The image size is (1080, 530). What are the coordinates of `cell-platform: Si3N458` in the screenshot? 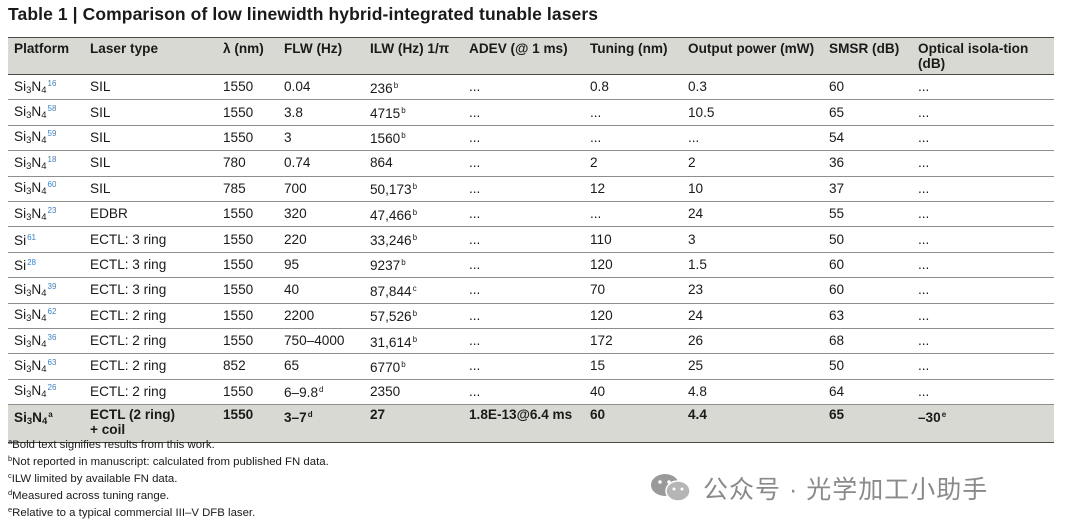 It's located at (46, 112).